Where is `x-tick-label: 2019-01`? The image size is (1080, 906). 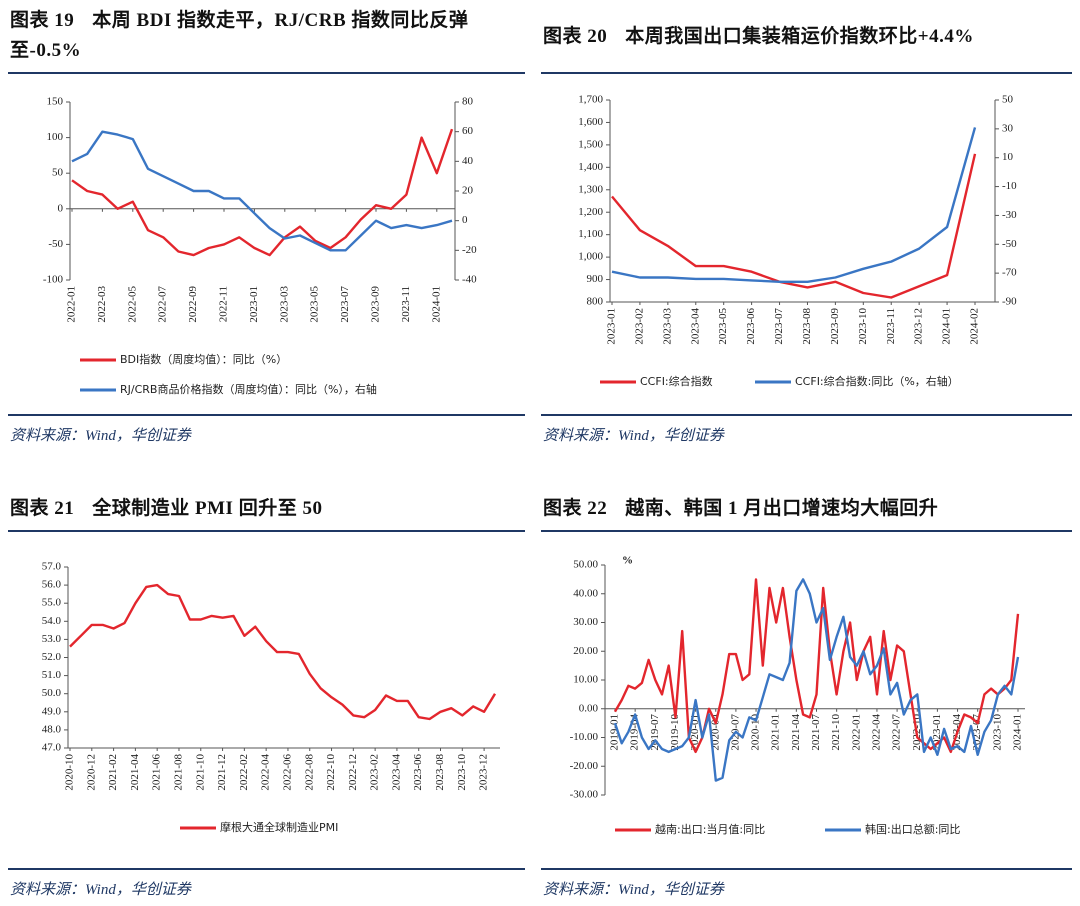
x-tick-label: 2019-01 is located at coordinates (615, 732).